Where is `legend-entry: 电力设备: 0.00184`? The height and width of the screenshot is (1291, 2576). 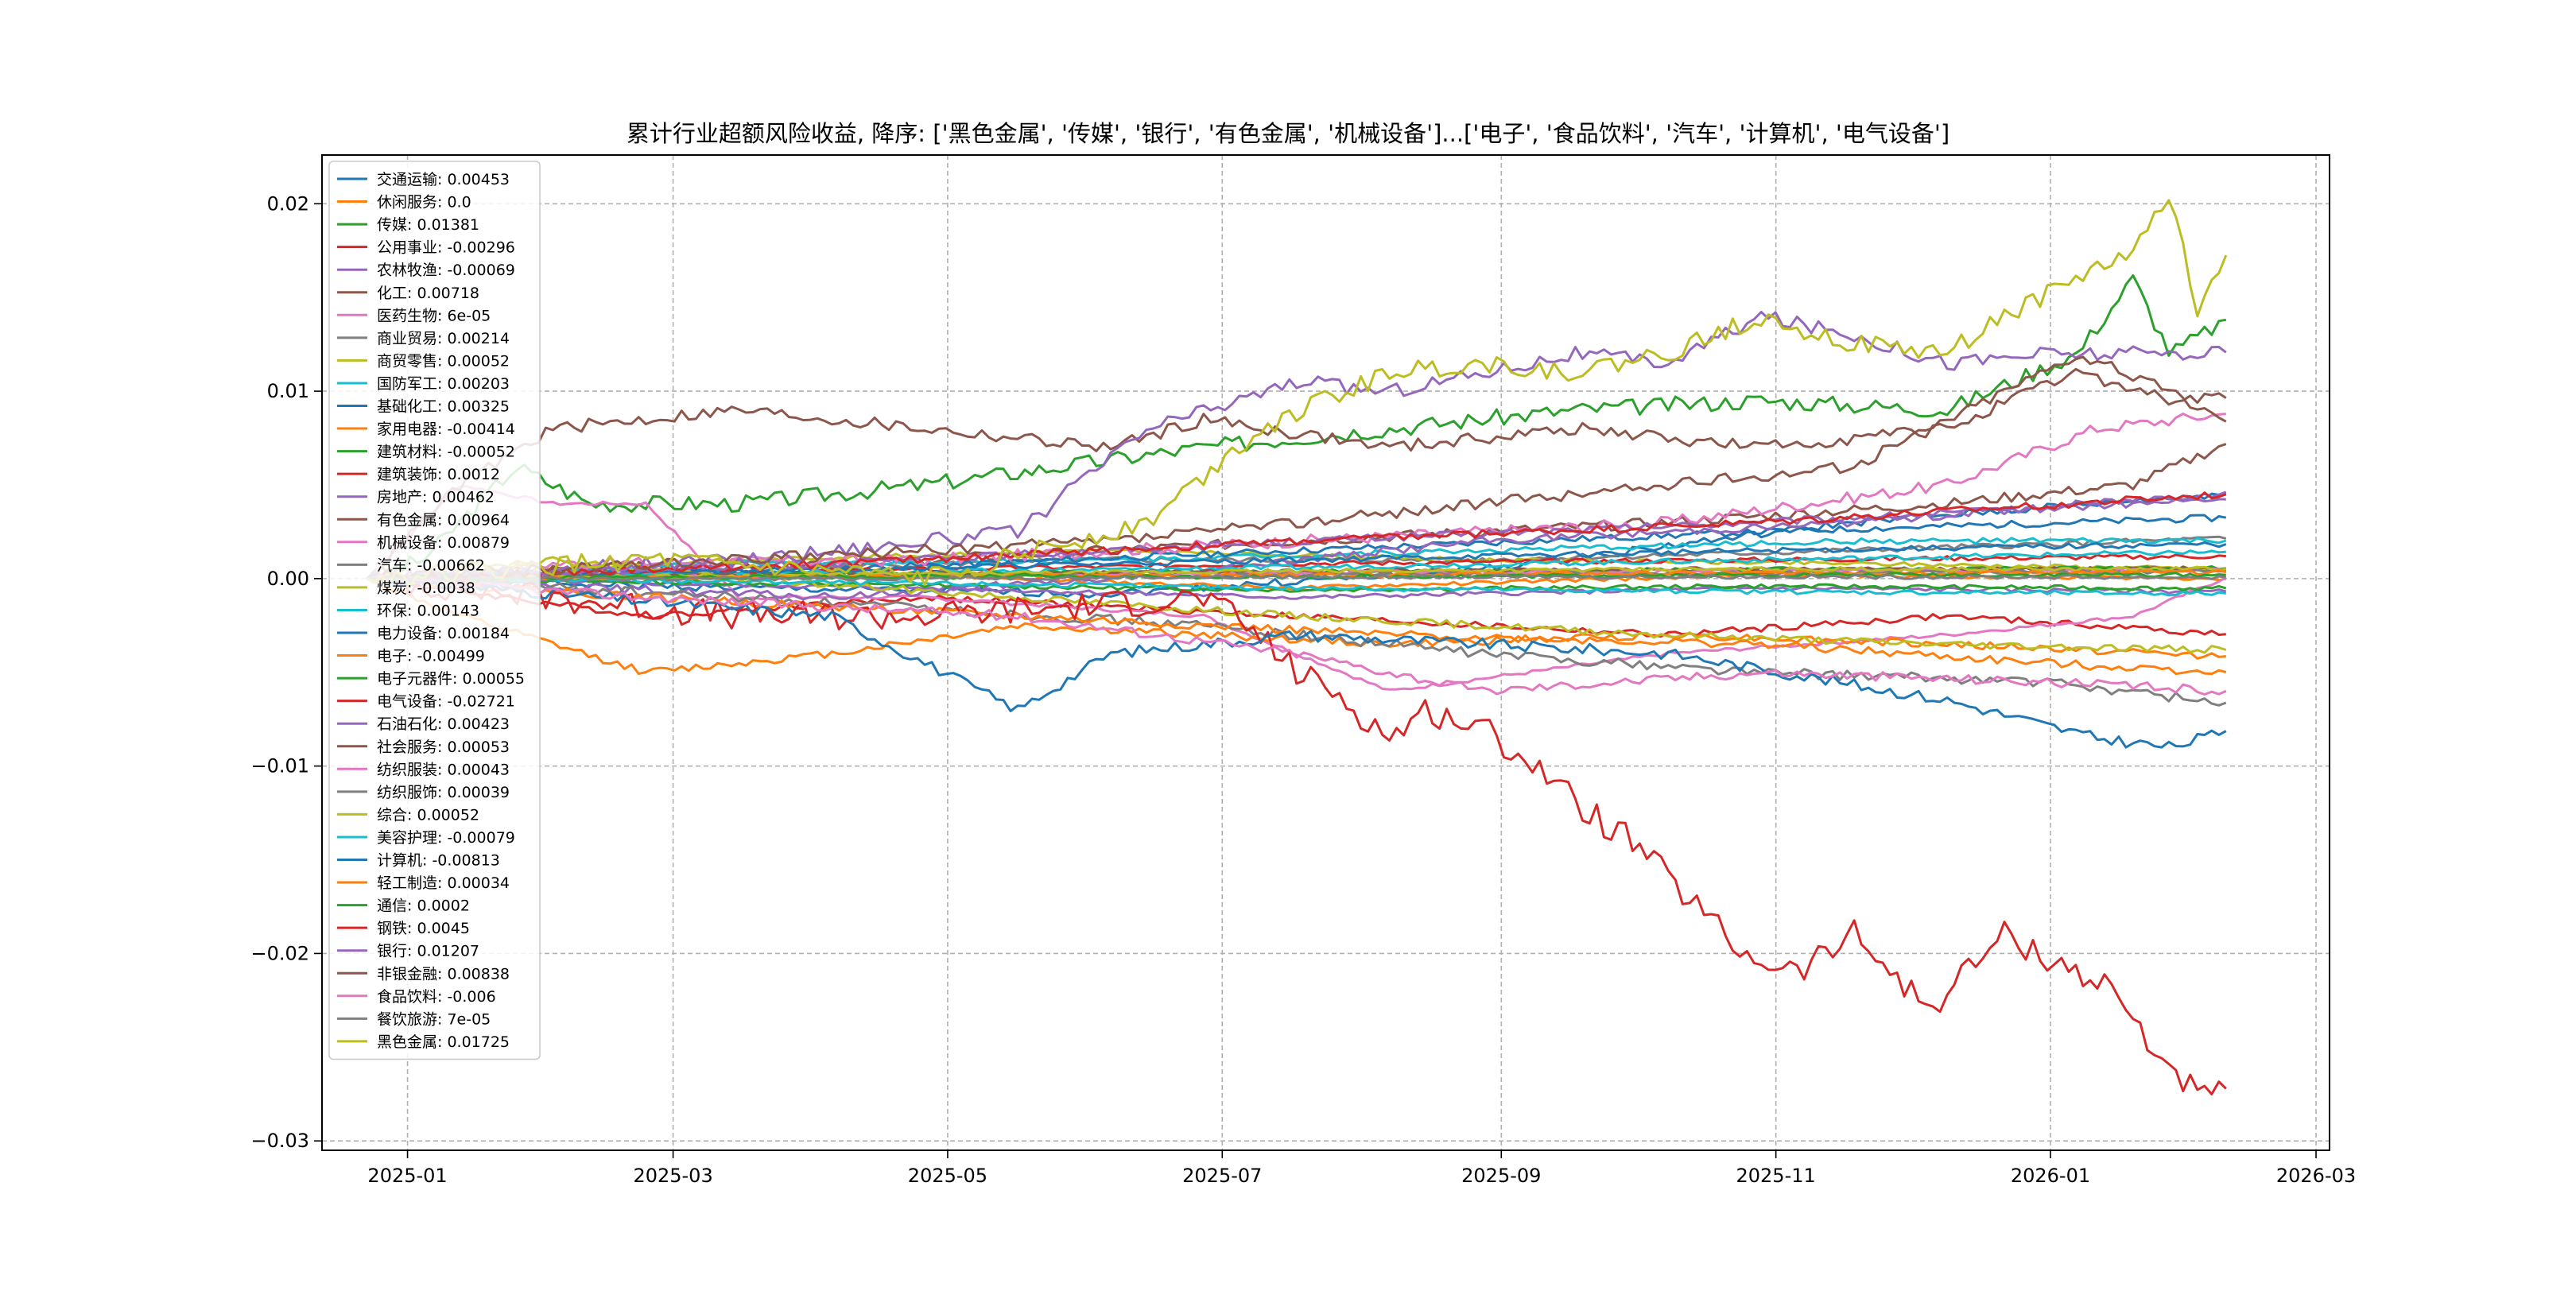
legend-entry: 电力设备: 0.00184 is located at coordinates (443, 633).